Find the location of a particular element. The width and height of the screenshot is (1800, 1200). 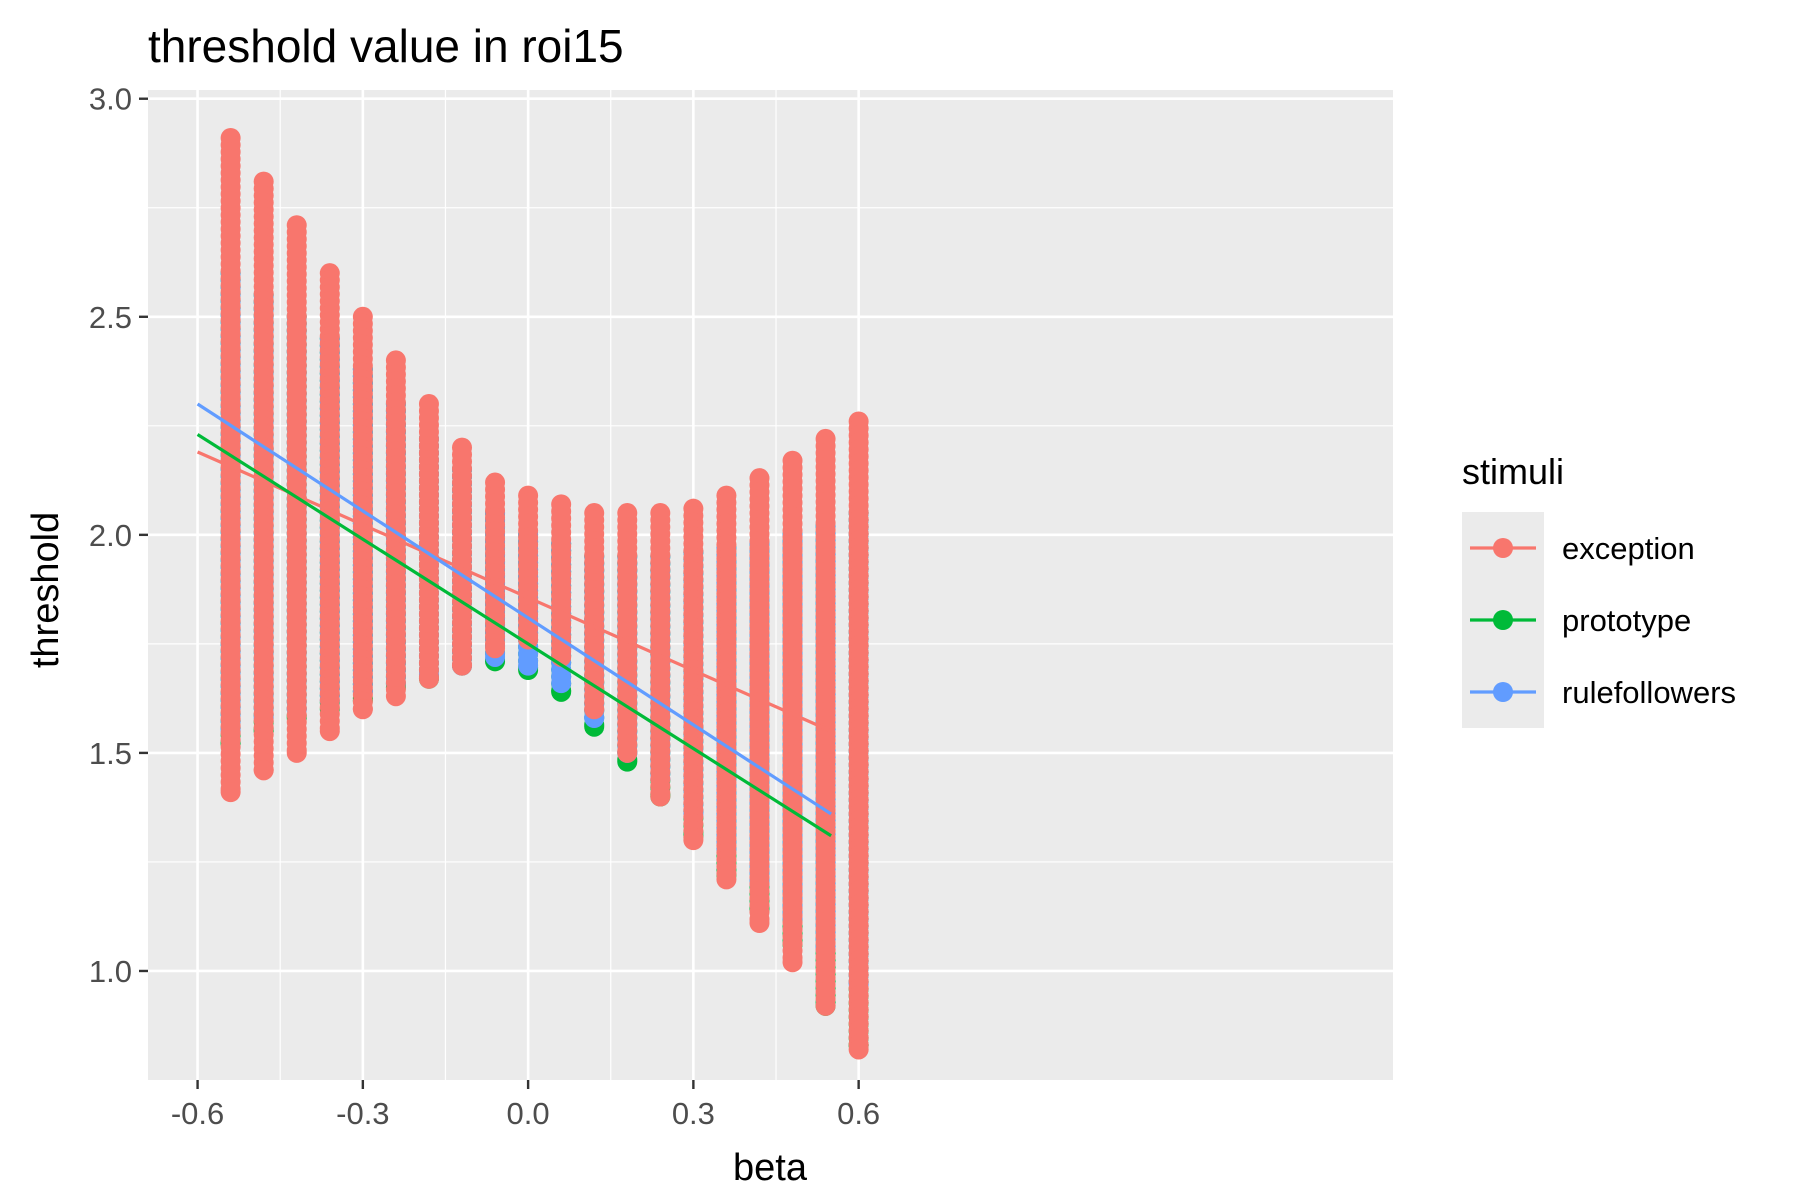

fit-lines is located at coordinates (514, 620).